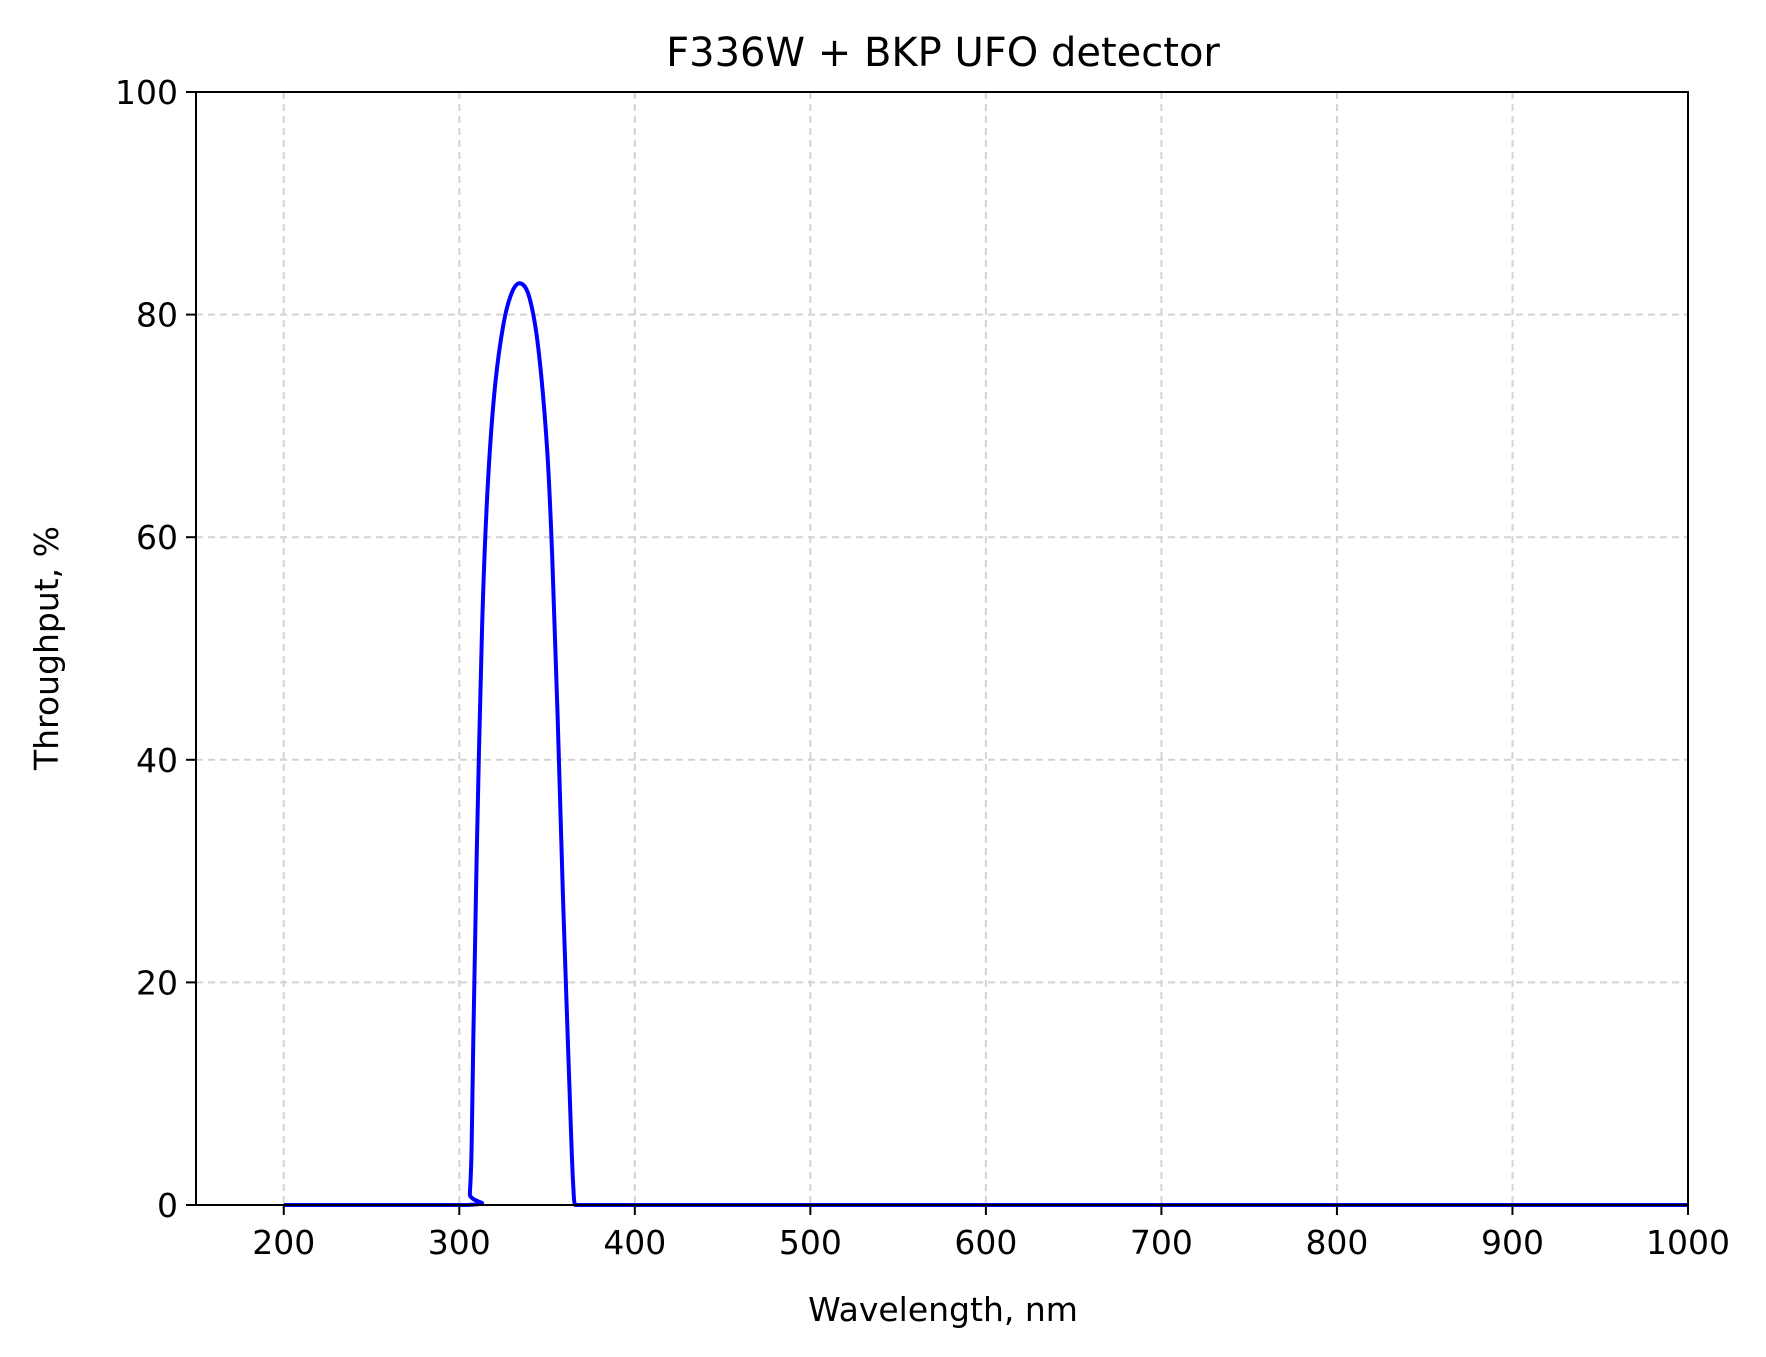 The height and width of the screenshot is (1357, 1766). What do you see at coordinates (1688, 1242) in the screenshot?
I see `x-tick-label: 1000` at bounding box center [1688, 1242].